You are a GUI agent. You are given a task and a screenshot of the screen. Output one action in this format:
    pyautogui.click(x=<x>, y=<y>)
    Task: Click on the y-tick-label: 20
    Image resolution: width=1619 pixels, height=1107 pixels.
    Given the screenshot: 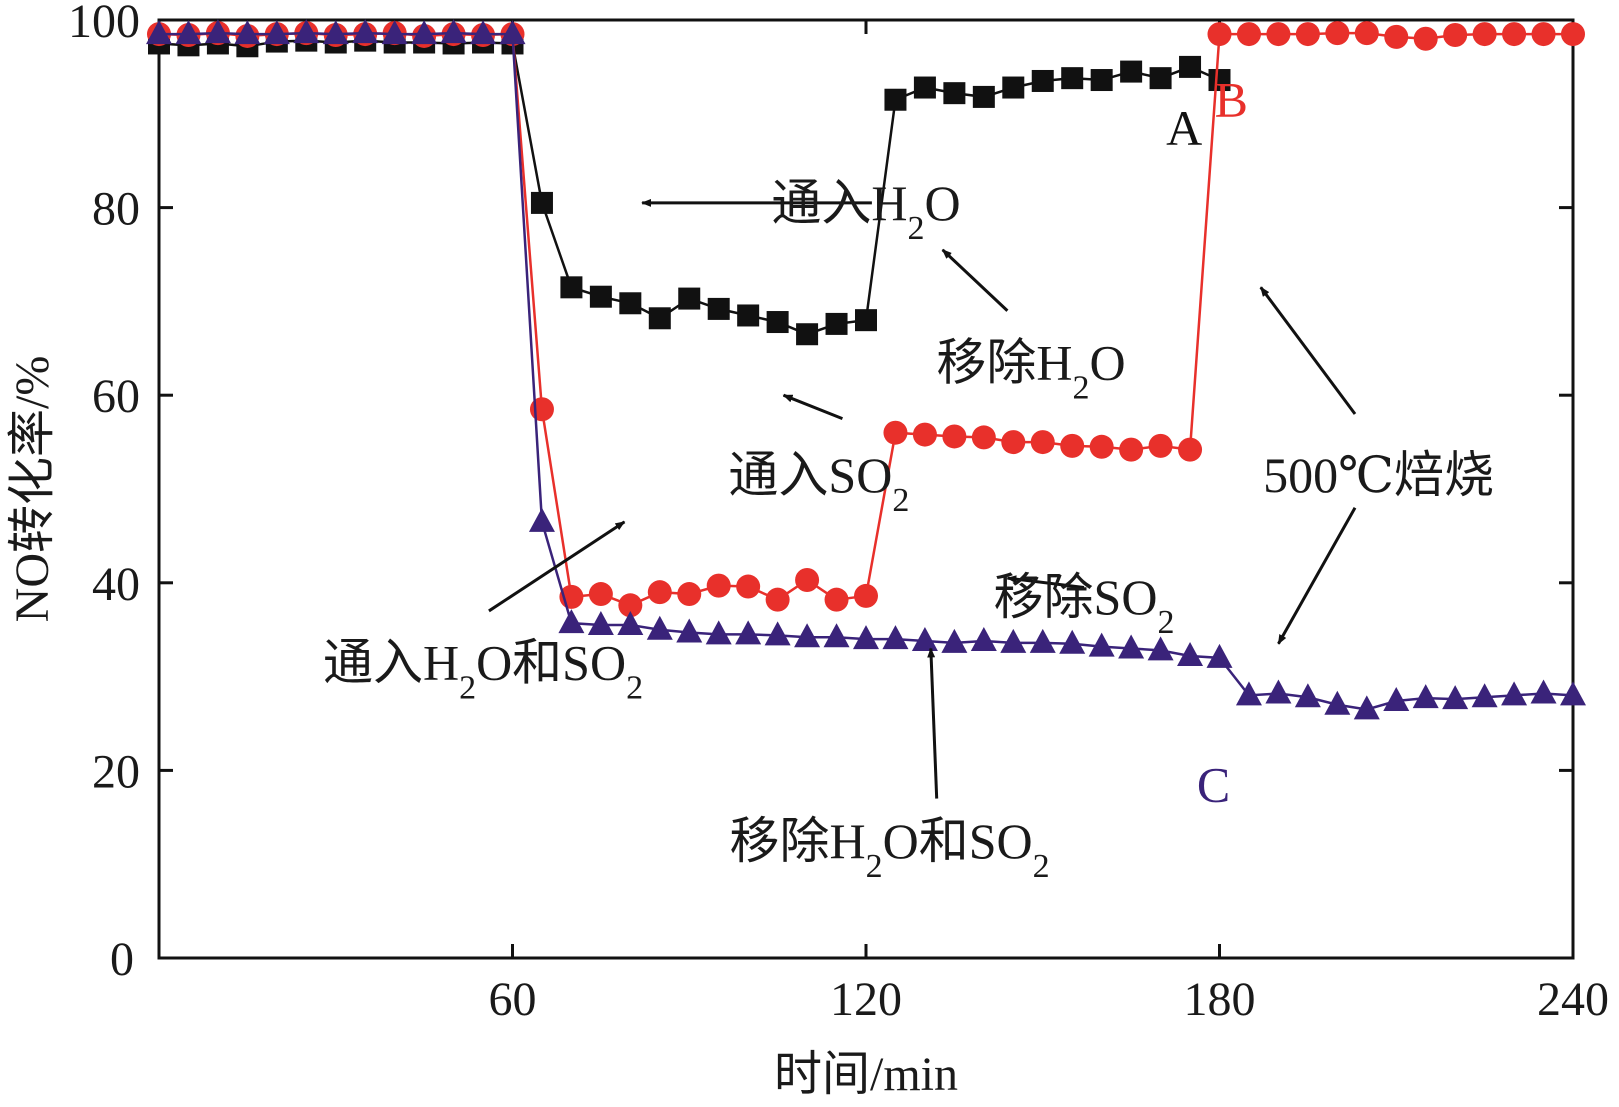 What is the action you would take?
    pyautogui.click(x=116, y=771)
    